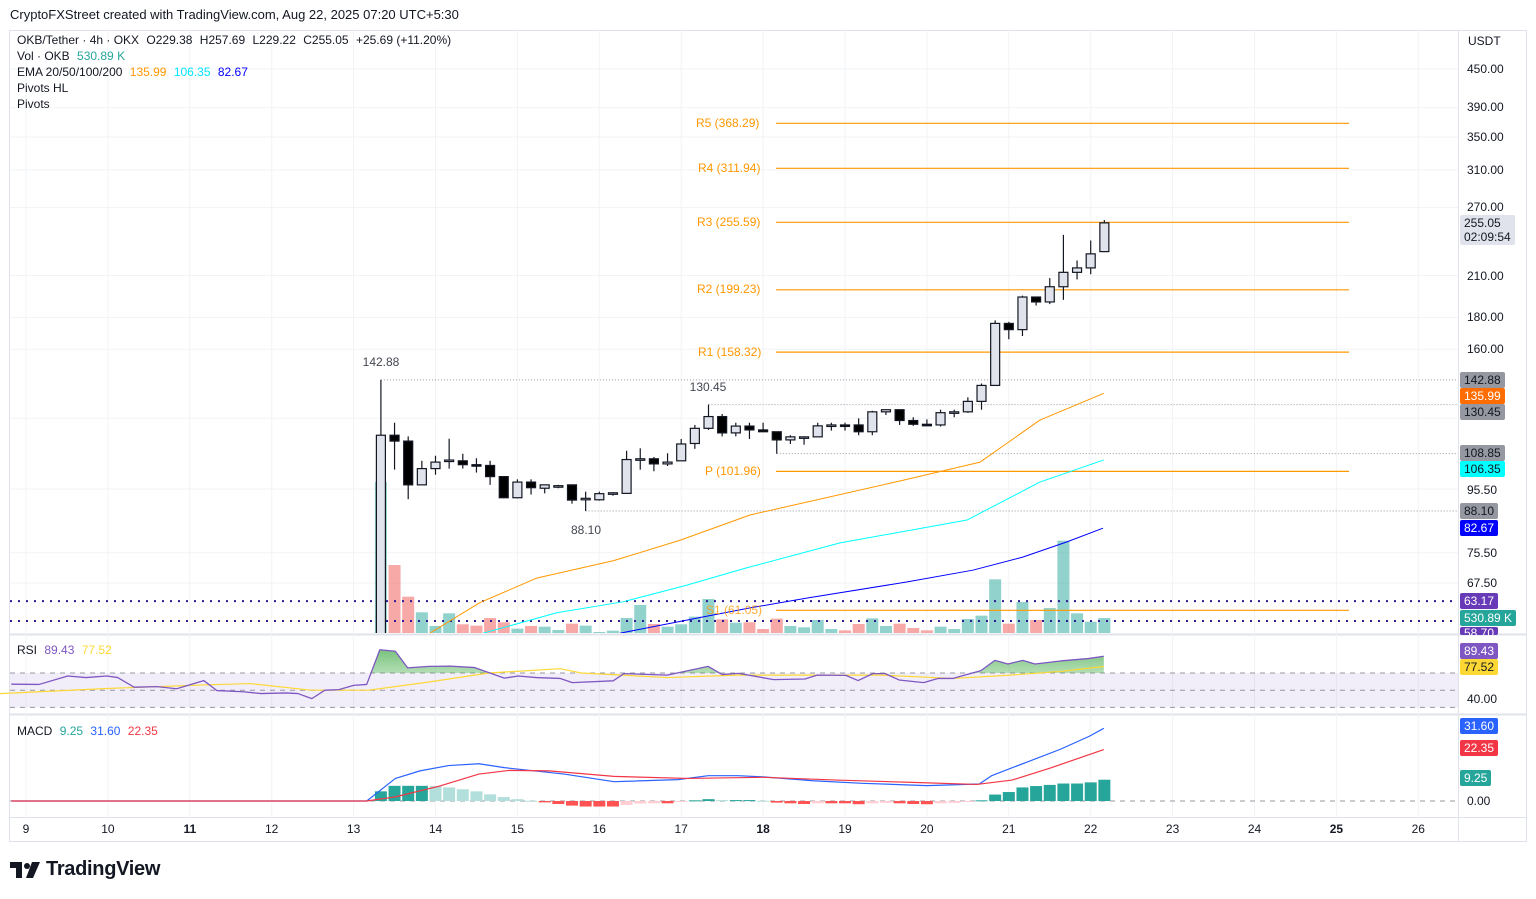 The width and height of the screenshot is (1536, 899). What do you see at coordinates (1479, 726) in the screenshot?
I see `macd-badge: 31.60` at bounding box center [1479, 726].